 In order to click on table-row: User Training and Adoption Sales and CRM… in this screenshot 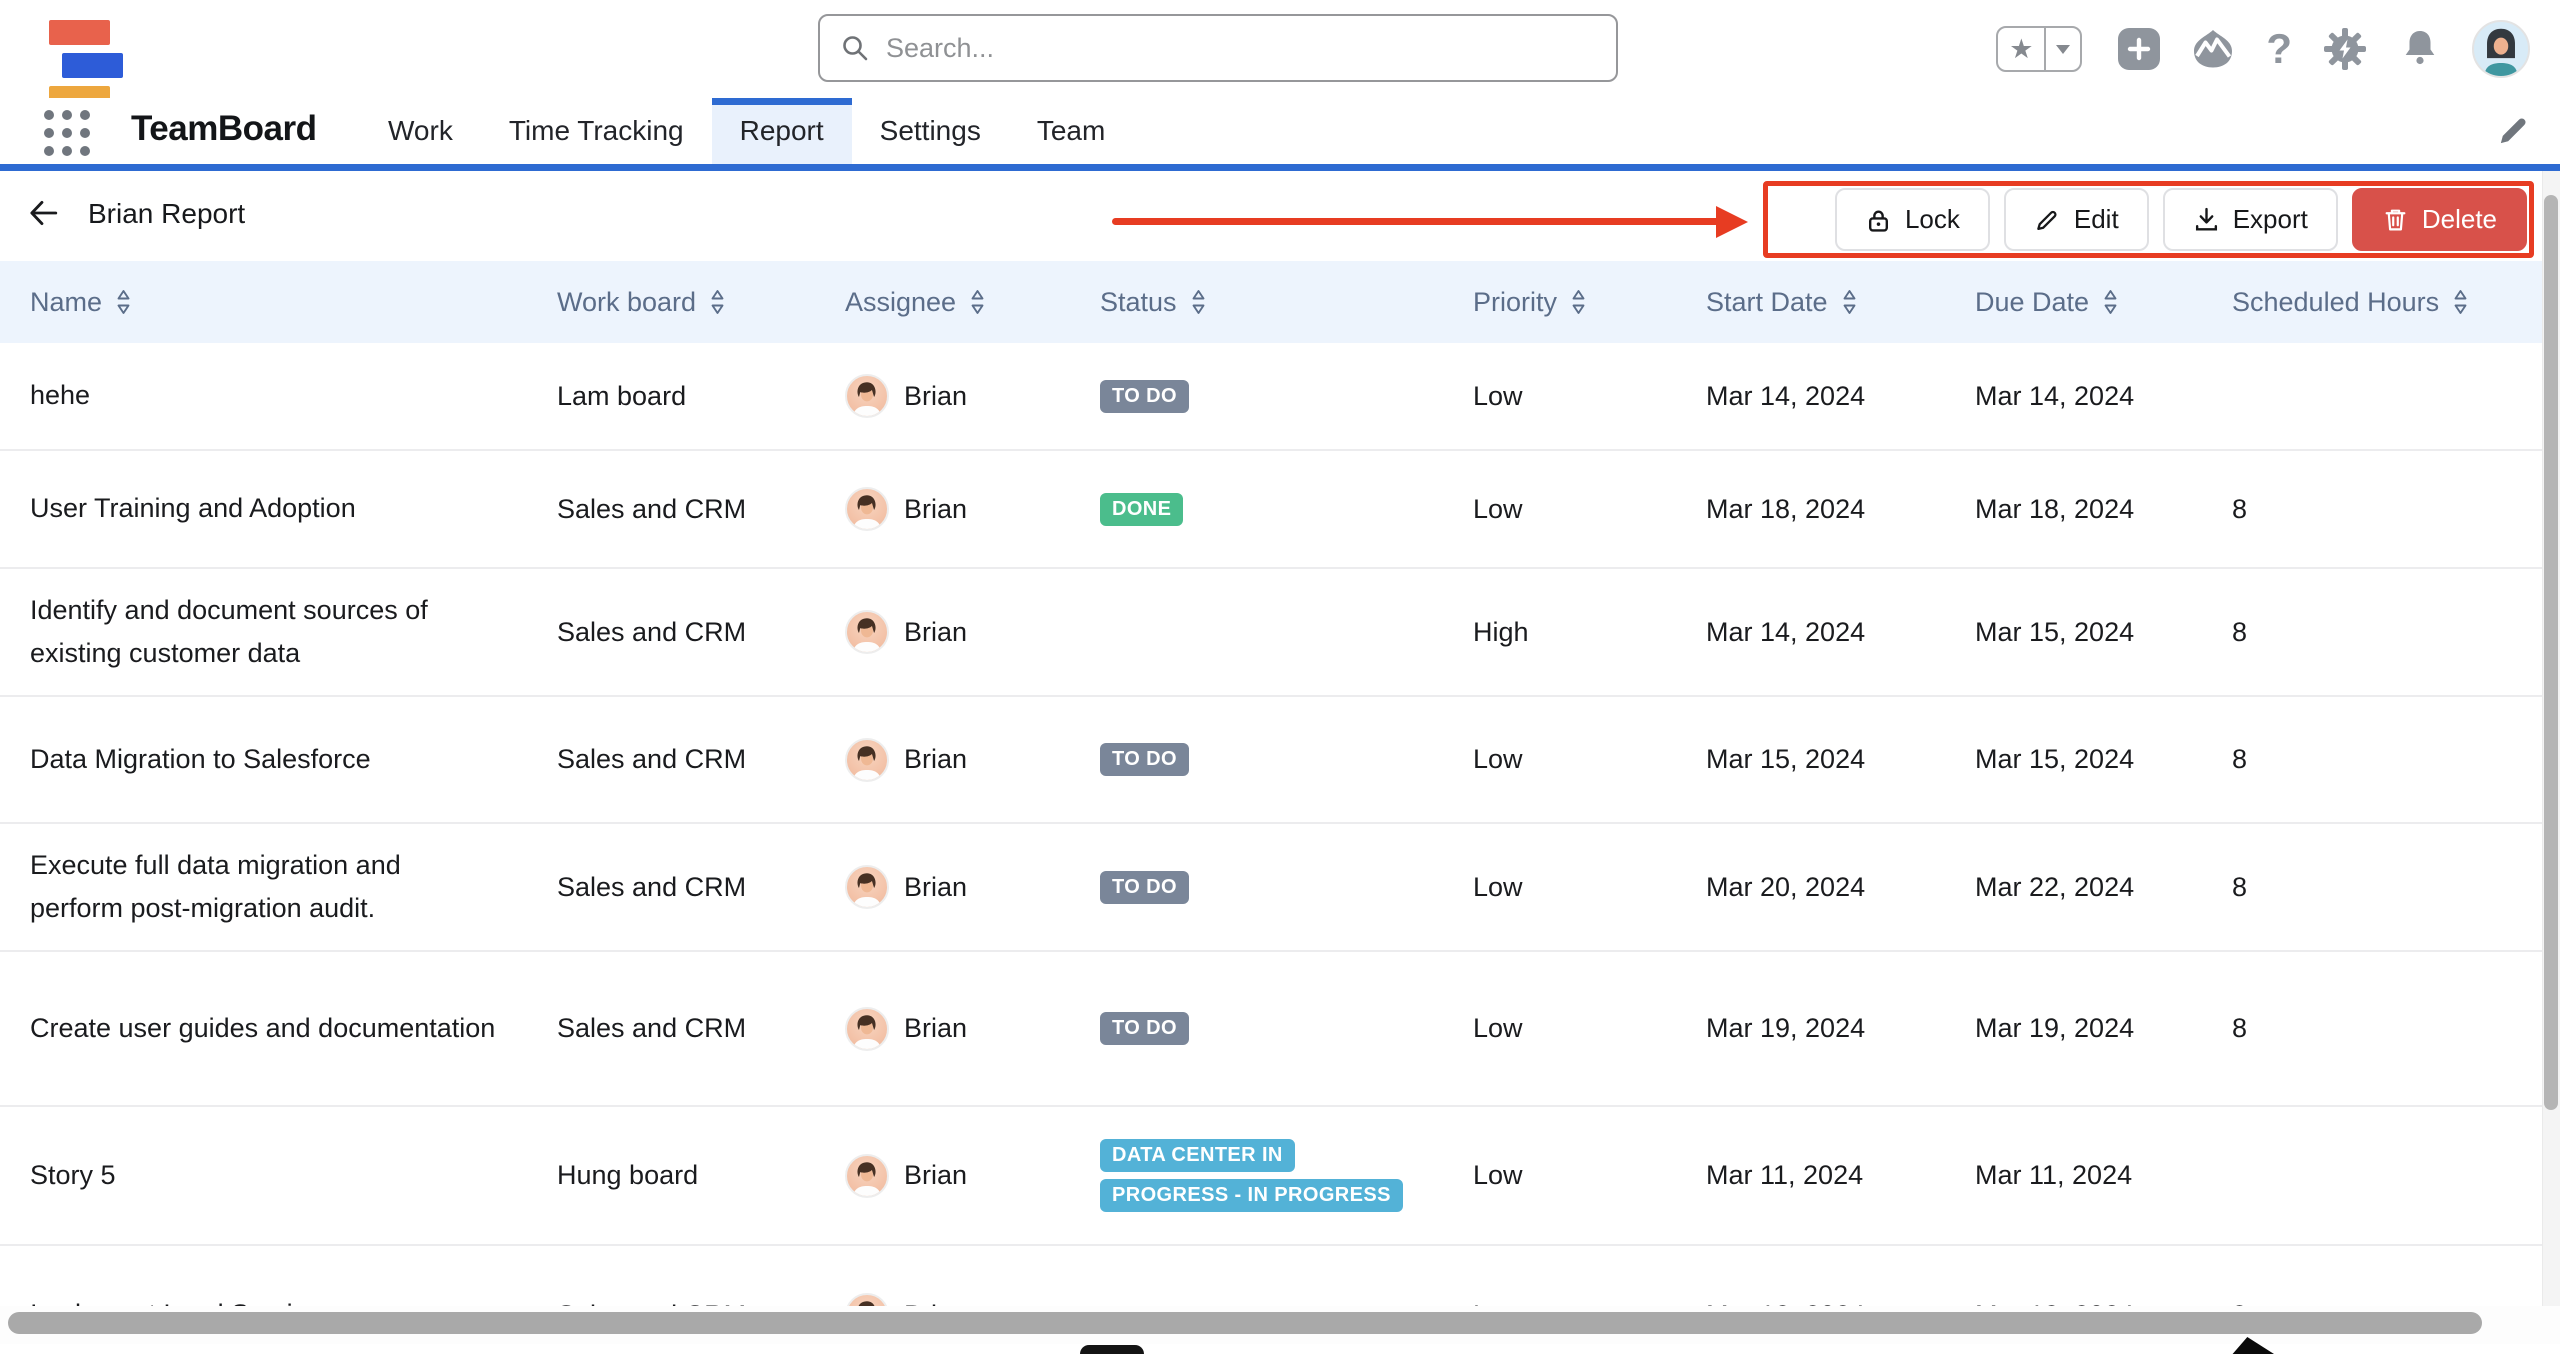, I will do `click(1280, 510)`.